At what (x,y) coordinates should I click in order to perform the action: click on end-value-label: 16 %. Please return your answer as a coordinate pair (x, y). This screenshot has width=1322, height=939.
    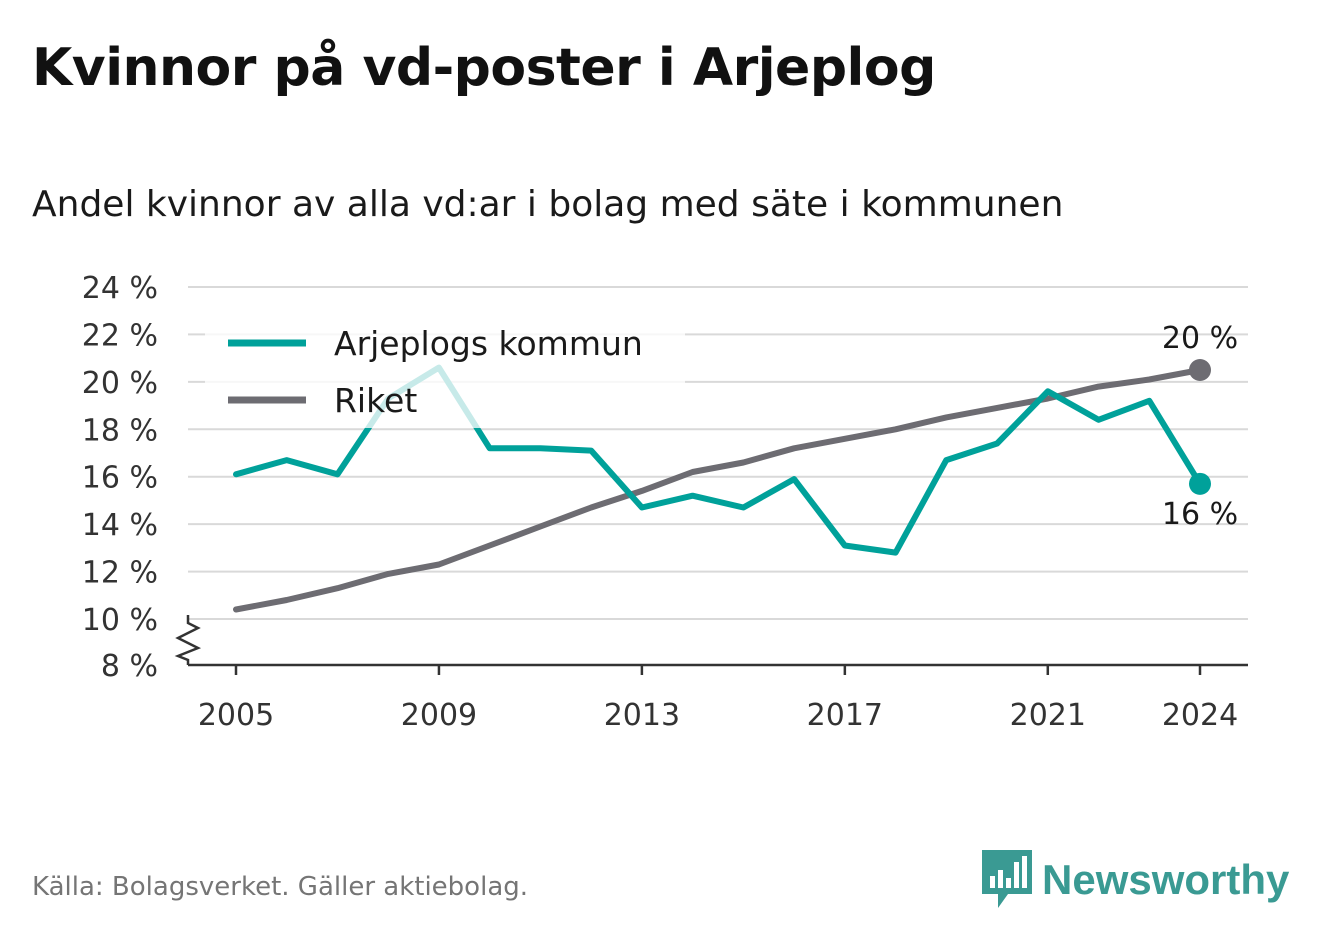
    Looking at the image, I should click on (1200, 514).